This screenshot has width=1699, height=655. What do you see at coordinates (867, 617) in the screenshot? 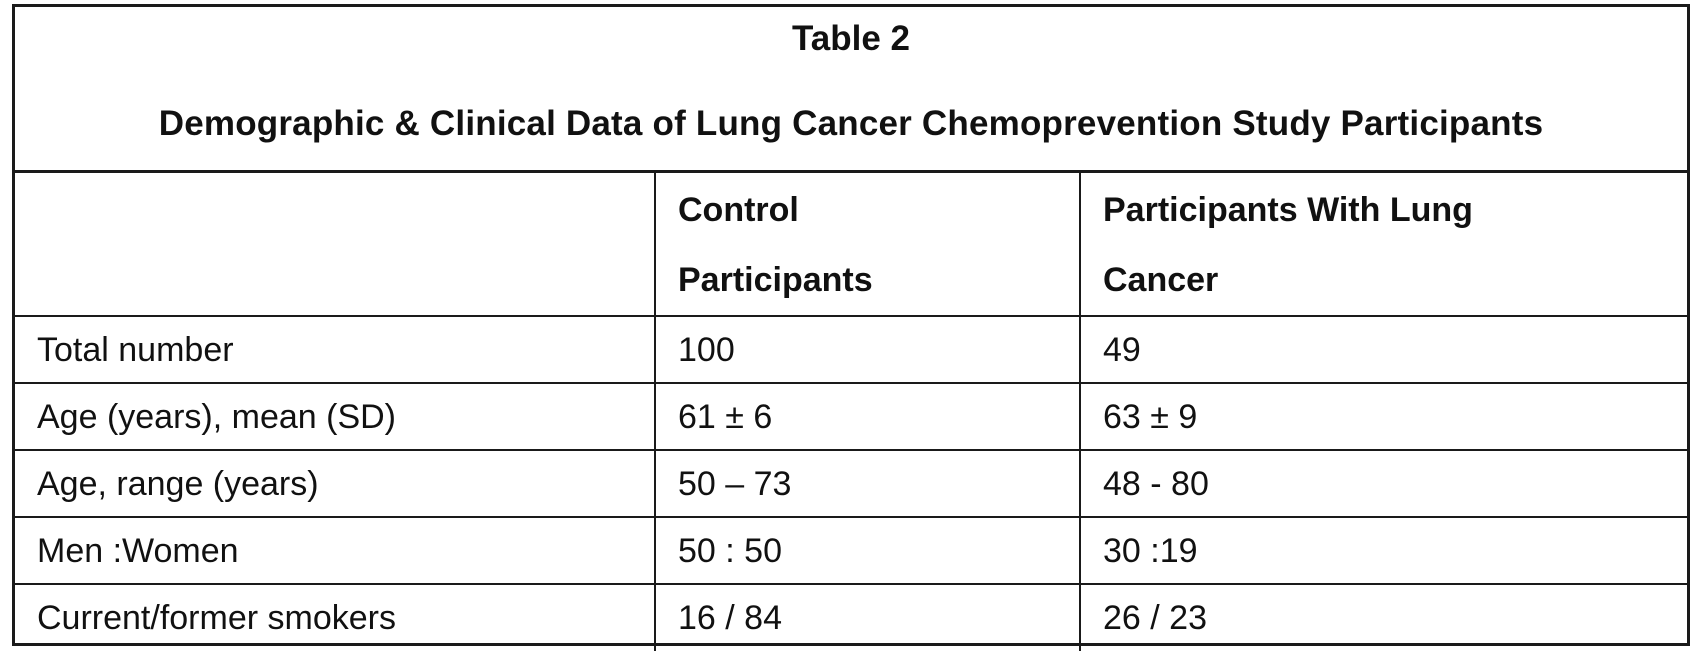
I see `control-value: 16 / 84` at bounding box center [867, 617].